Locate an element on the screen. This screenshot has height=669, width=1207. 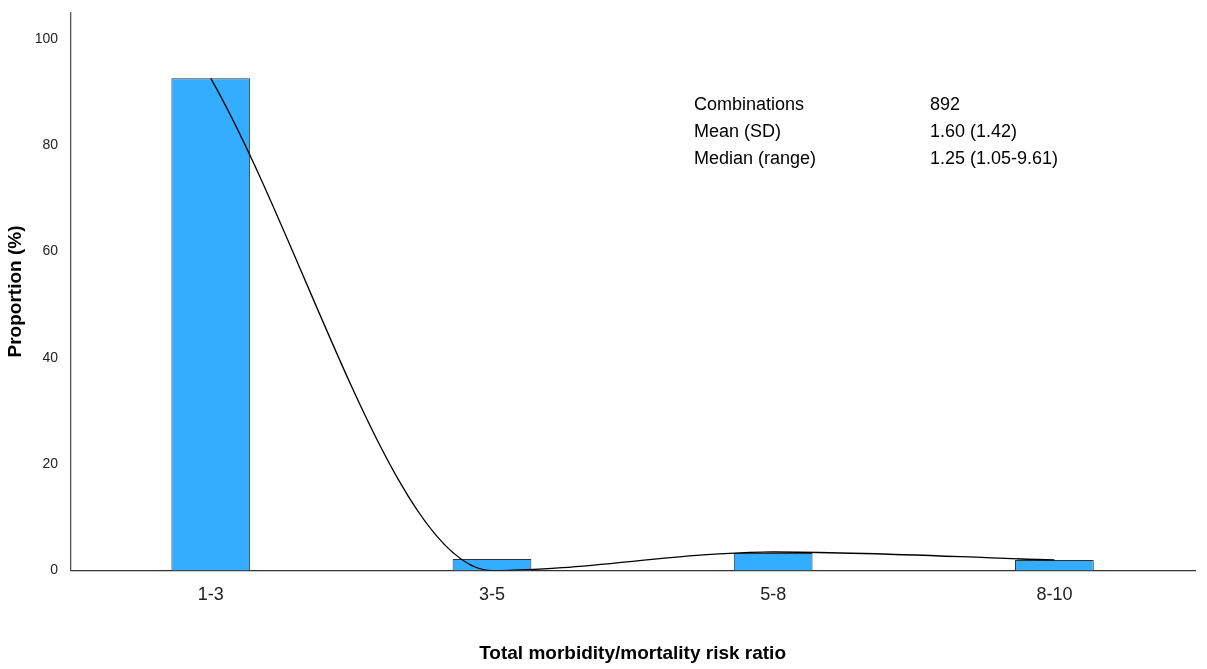
x-tick-label: 8-10 is located at coordinates (1054, 594).